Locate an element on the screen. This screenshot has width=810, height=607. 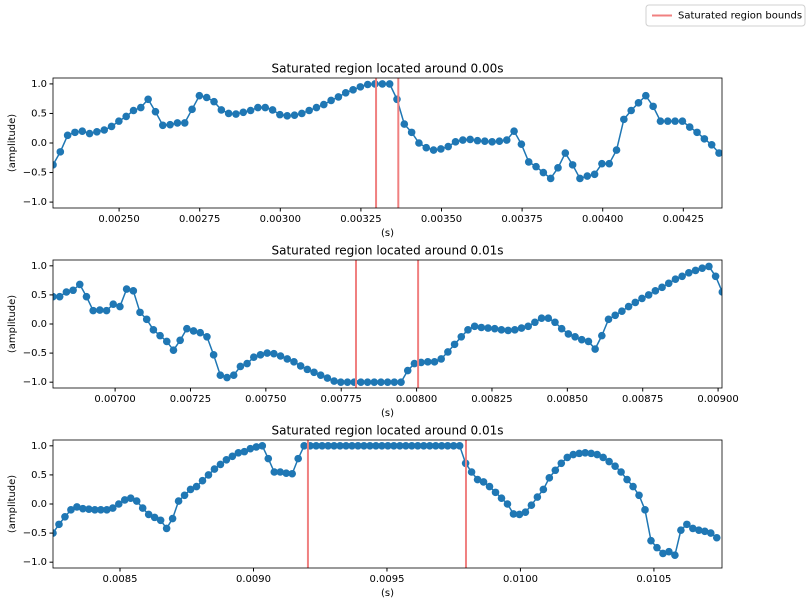
subplot-title: Saturated region located around 0.01s is located at coordinates (388, 251).